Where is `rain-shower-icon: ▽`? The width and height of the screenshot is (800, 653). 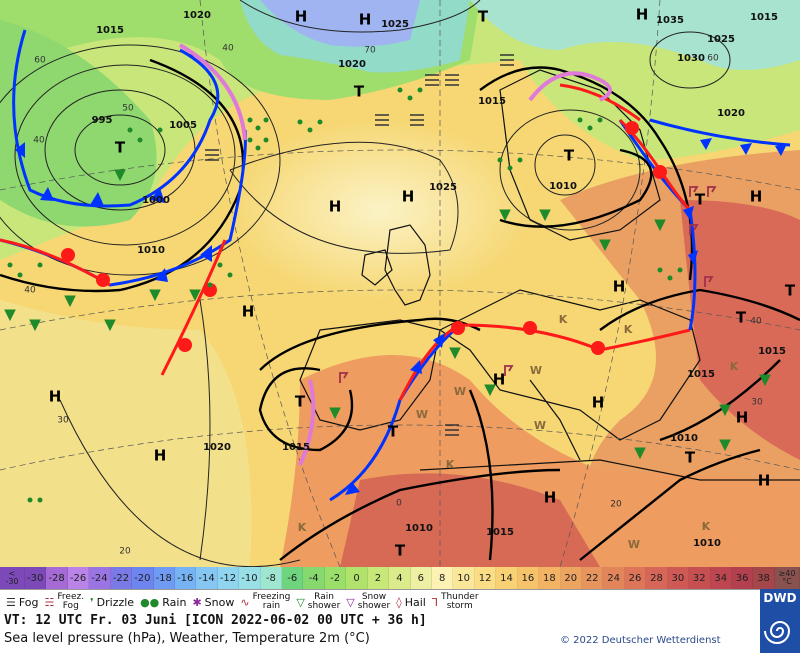 rain-shower-icon: ▽ is located at coordinates (300, 602).